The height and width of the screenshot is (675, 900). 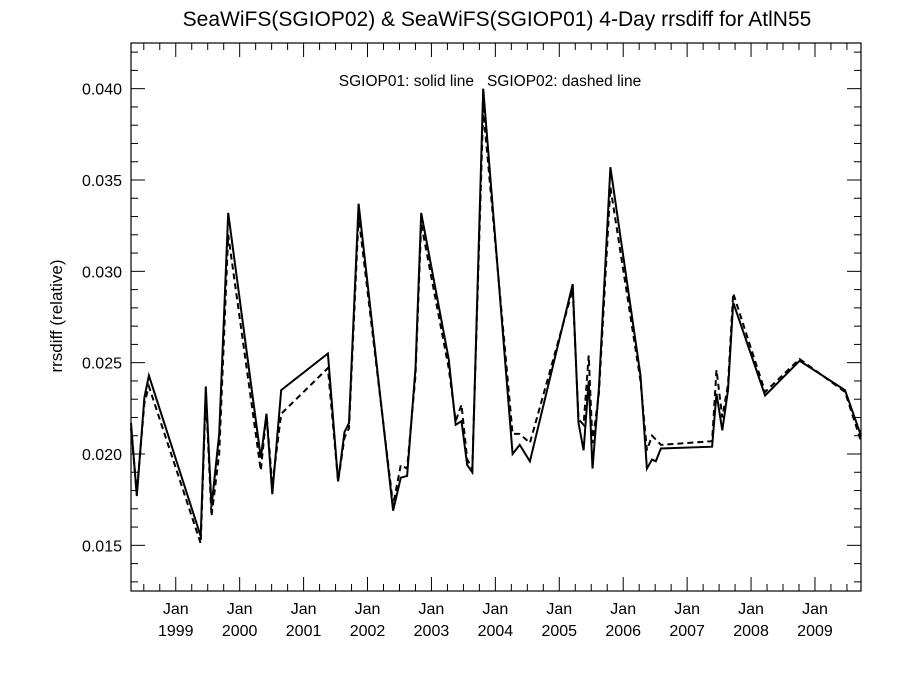 What do you see at coordinates (102, 272) in the screenshot?
I see `y-tick-label: 0.030` at bounding box center [102, 272].